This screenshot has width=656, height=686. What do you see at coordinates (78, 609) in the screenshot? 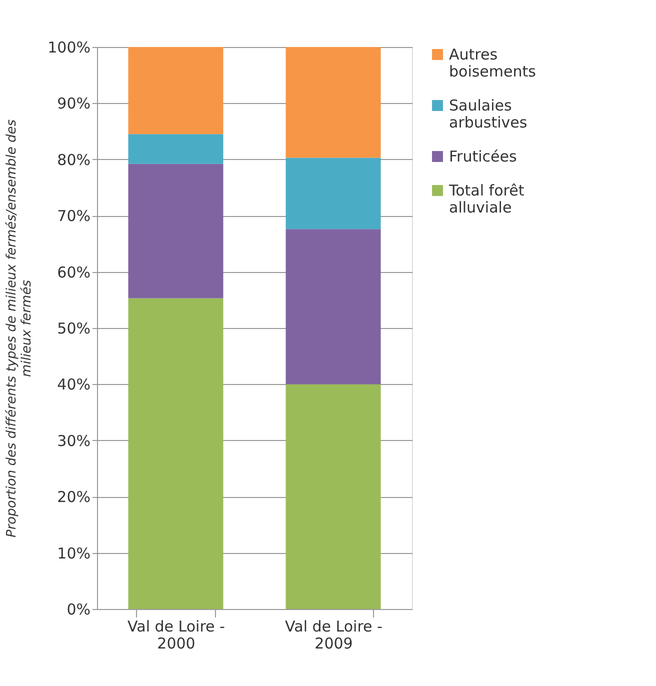
I see `y-tick-label: 0%` at bounding box center [78, 609].